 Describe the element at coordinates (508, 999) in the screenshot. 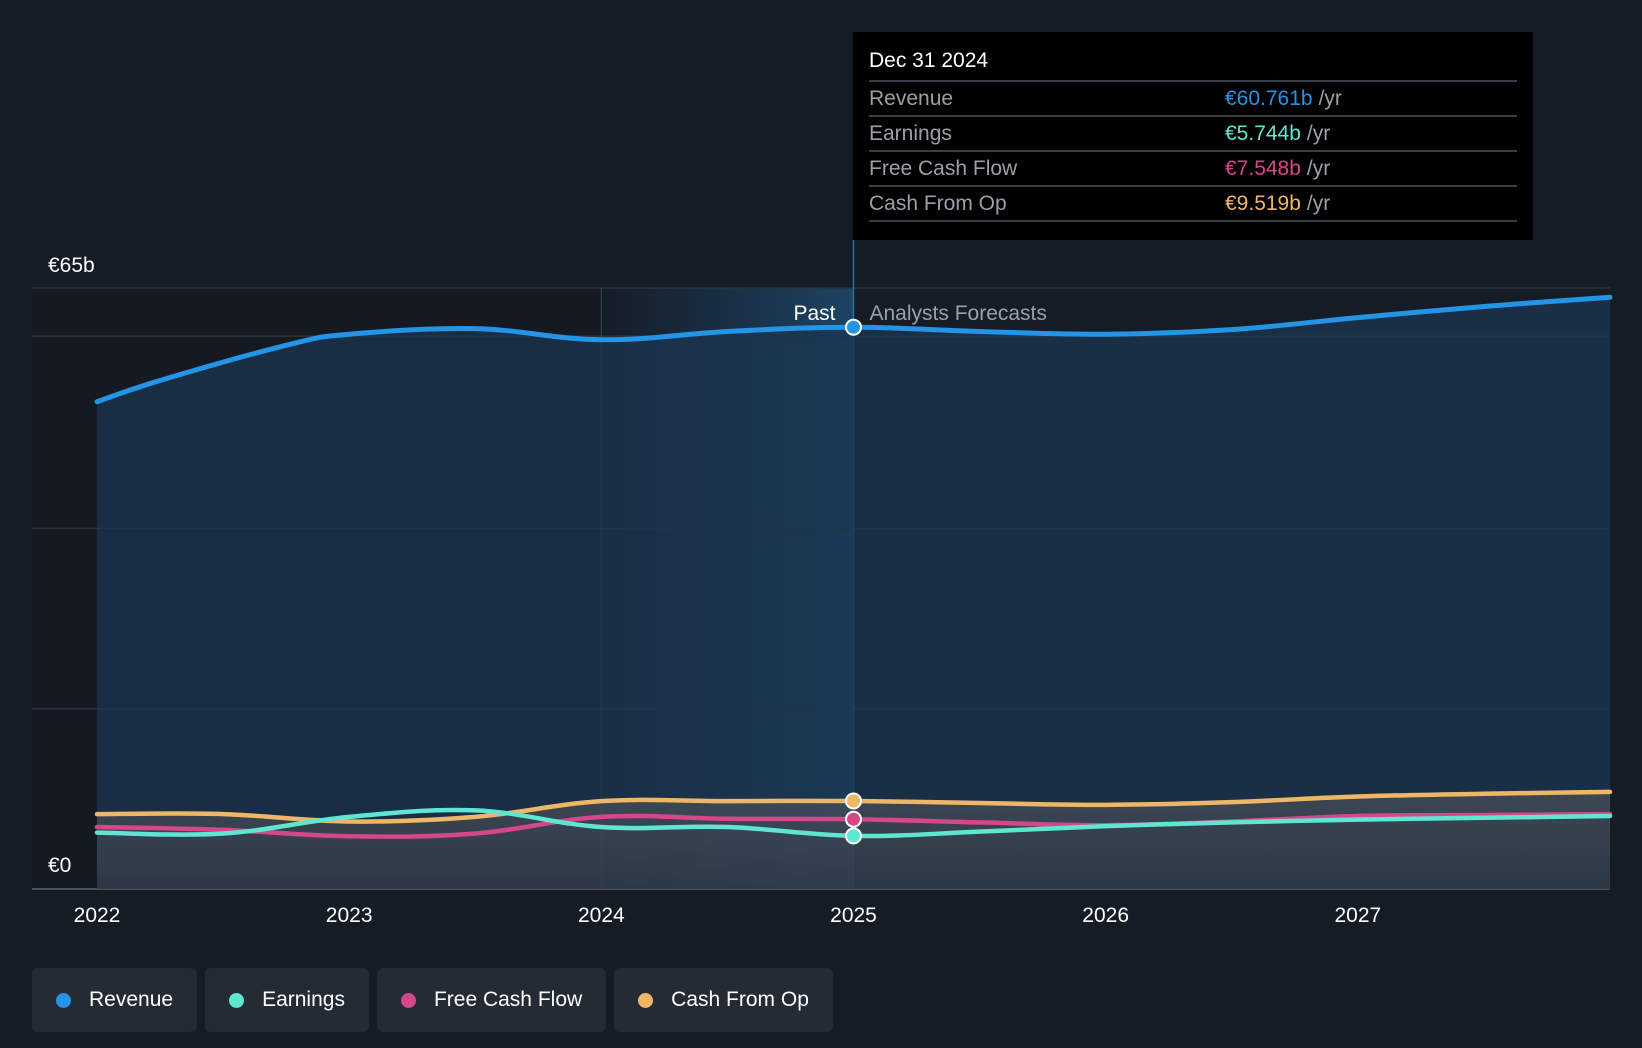

I see `legend-label: Free Cash Flow` at that location.